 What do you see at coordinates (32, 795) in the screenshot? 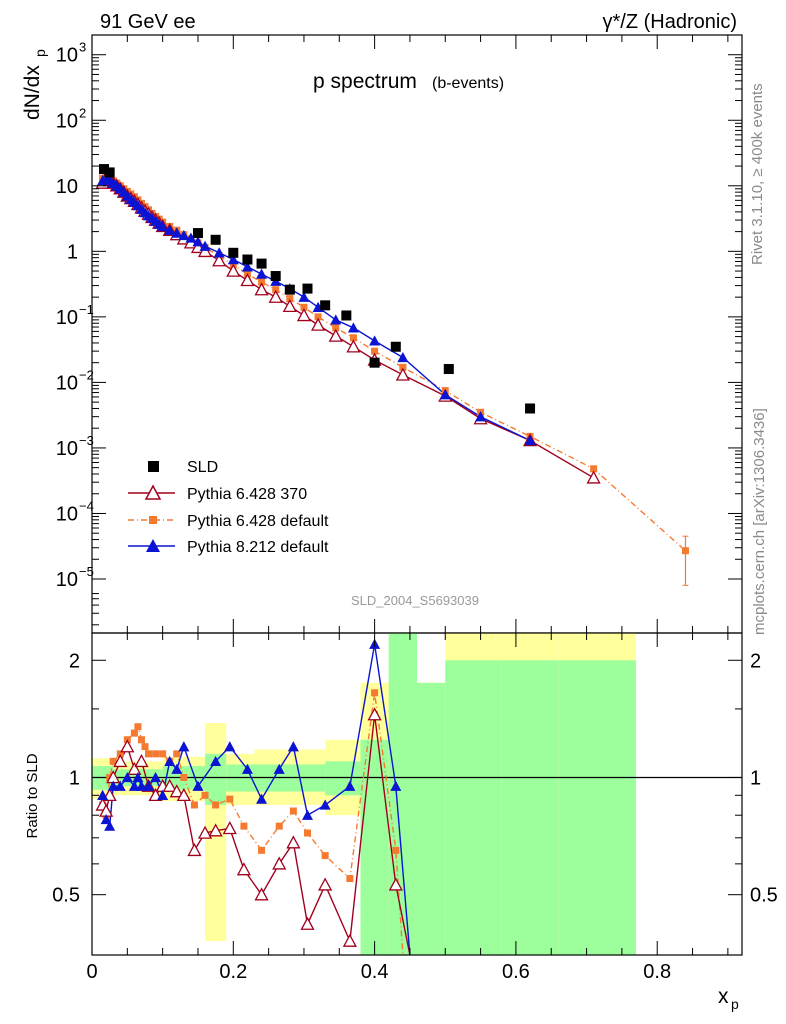
I see `ratio-y-axis-label: Ratio to SLD` at bounding box center [32, 795].